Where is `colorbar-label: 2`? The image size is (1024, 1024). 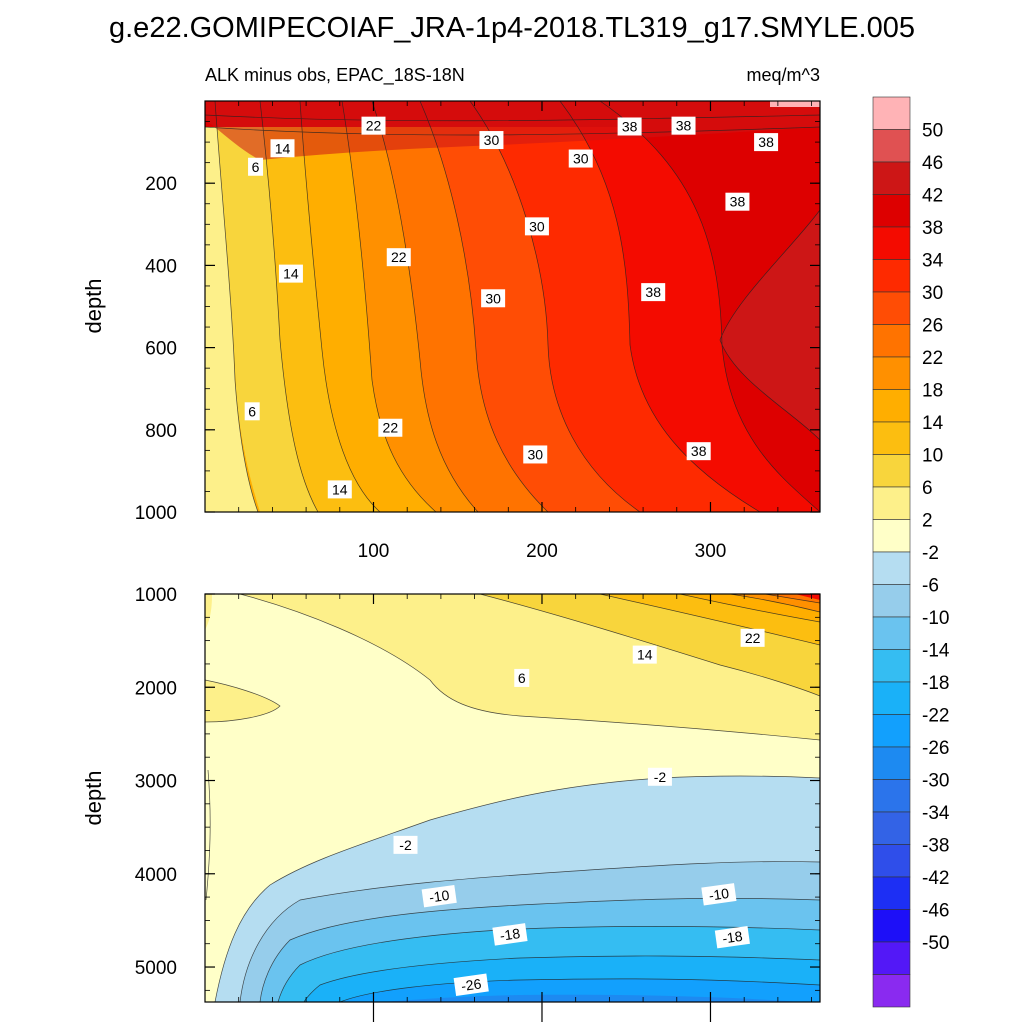 colorbar-label: 2 is located at coordinates (927, 521).